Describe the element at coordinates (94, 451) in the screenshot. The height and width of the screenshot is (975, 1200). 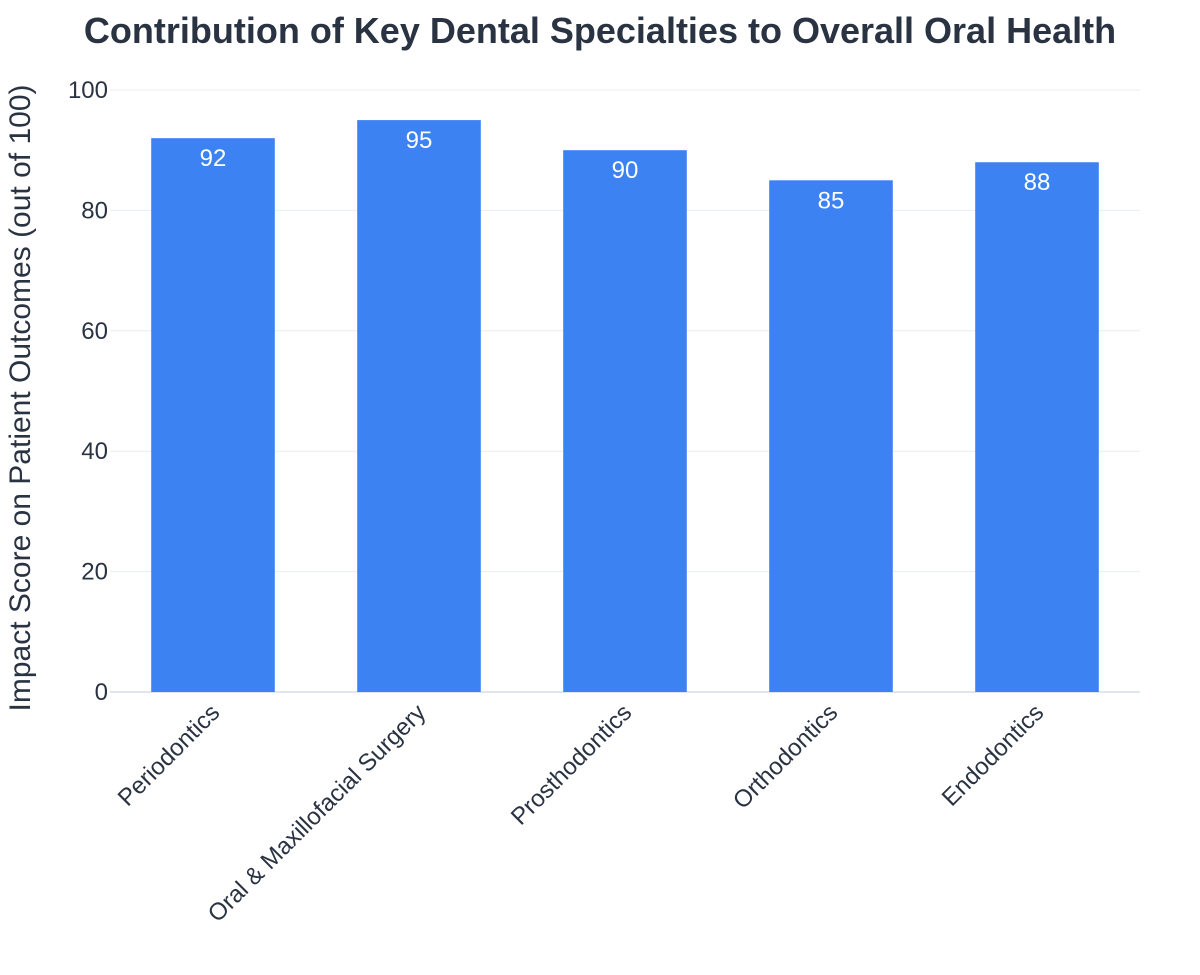
I see `y-tick-label: 40` at that location.